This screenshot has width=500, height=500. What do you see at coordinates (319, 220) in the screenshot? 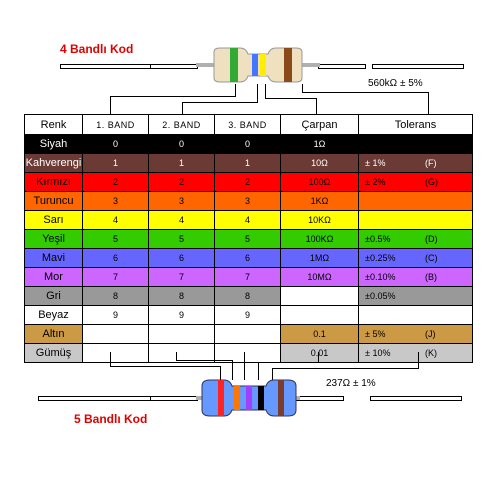
I see `multiplier-value: 10KΩ` at bounding box center [319, 220].